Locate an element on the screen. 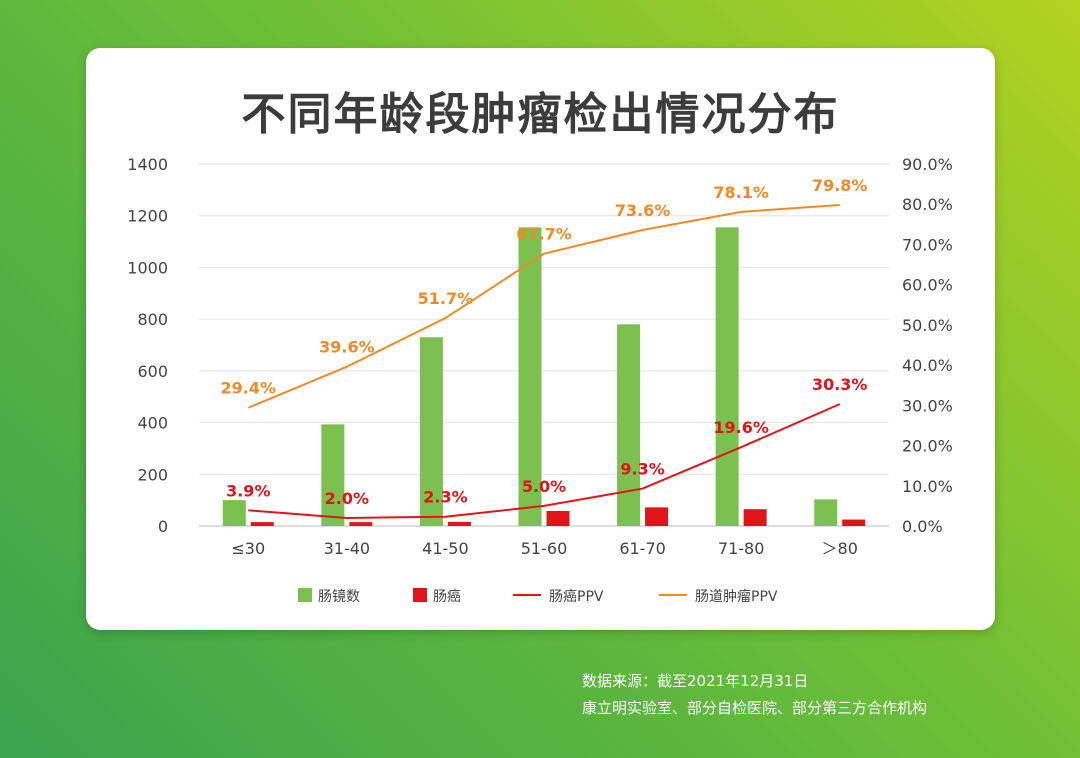  source-line-2: 康立明实验室、部分自检医院、部分第三方合作机构 is located at coordinates (755, 708).